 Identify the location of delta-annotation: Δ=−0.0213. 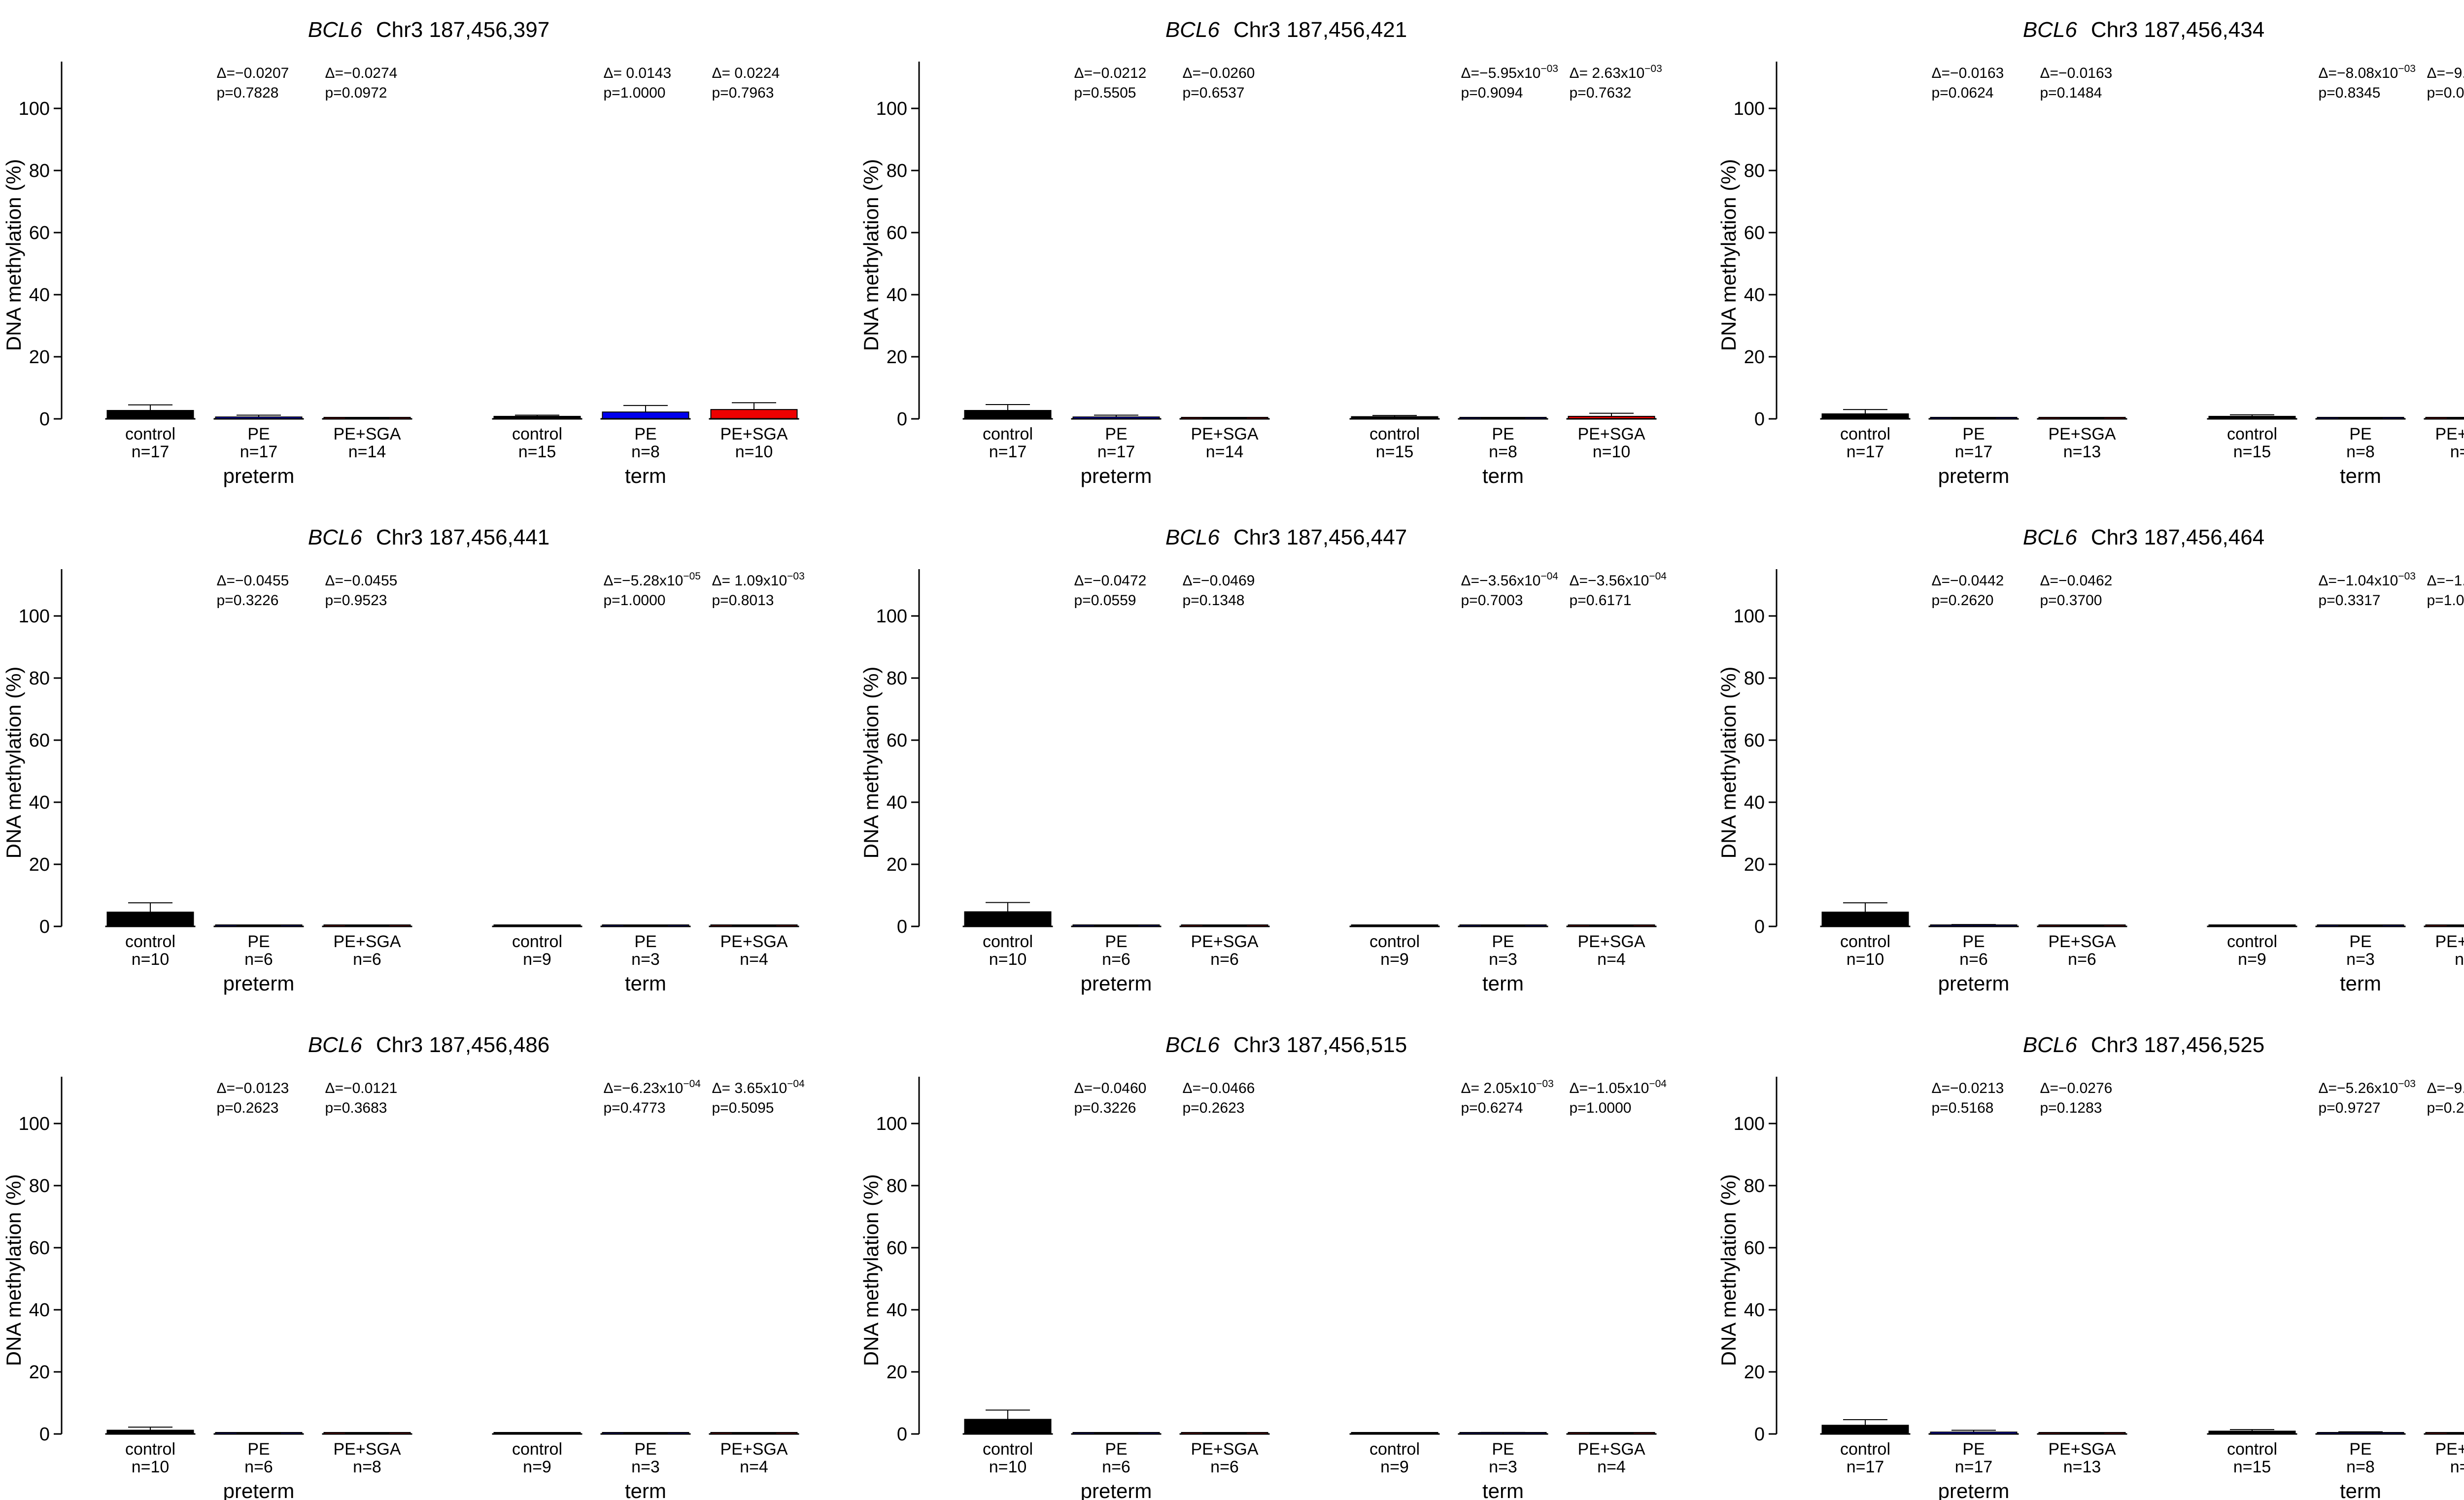
(1968, 1088).